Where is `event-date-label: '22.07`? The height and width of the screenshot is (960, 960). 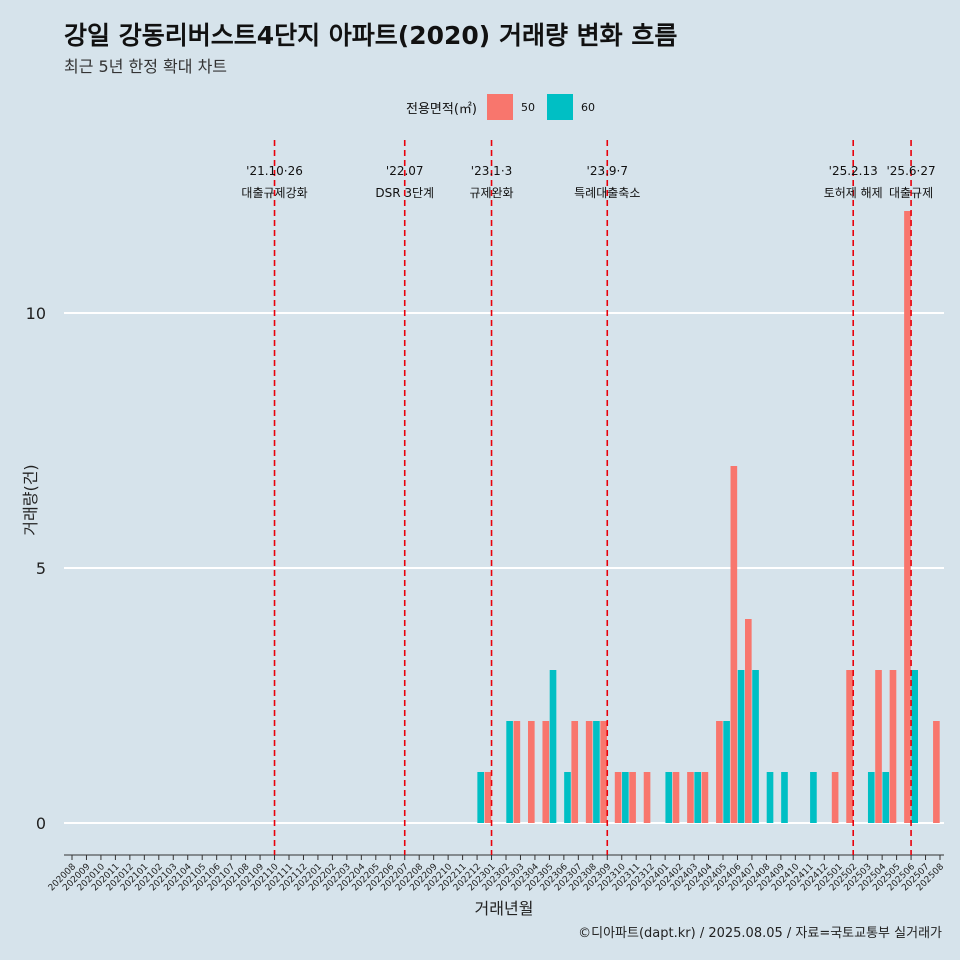
event-date-label: '22.07 is located at coordinates (405, 171).